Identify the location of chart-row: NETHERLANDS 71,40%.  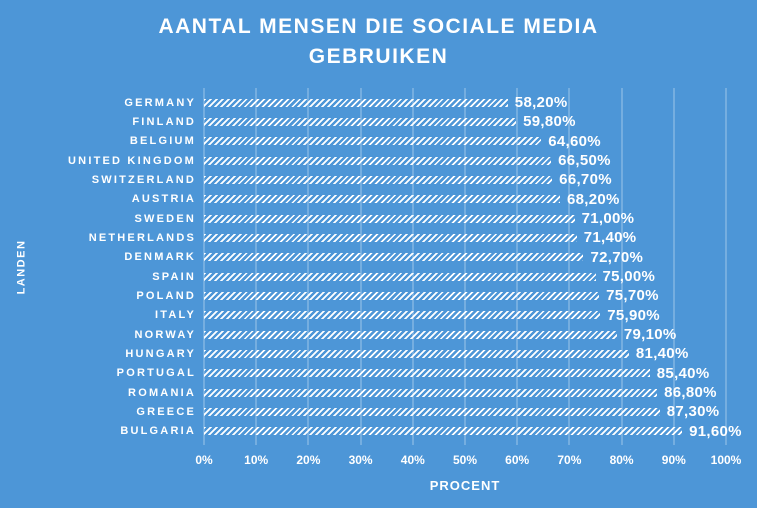
(363, 237).